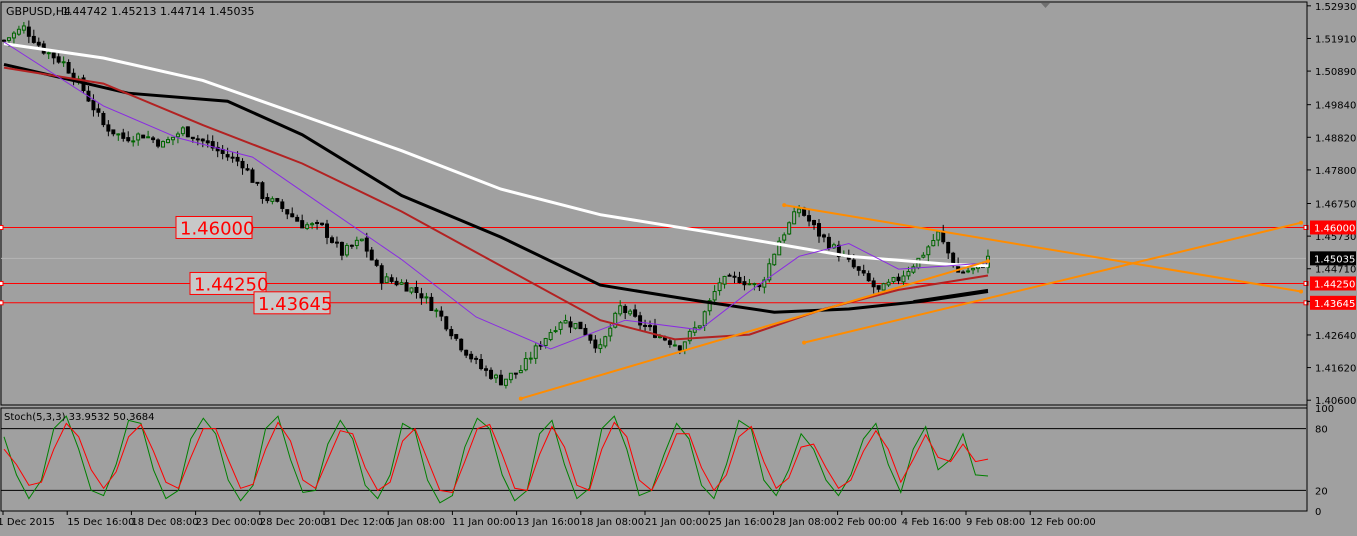 The image size is (1357, 536). What do you see at coordinates (951, 295) in the screenshot?
I see `trendline-black` at bounding box center [951, 295].